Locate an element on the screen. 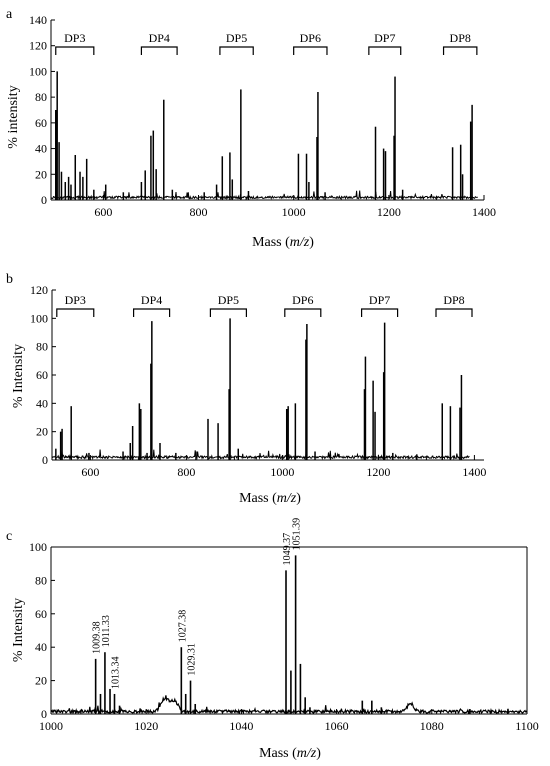 Image resolution: width=550 pixels, height=766 pixels. x-axis-label-unit-c: m/z is located at coordinates (307, 753).